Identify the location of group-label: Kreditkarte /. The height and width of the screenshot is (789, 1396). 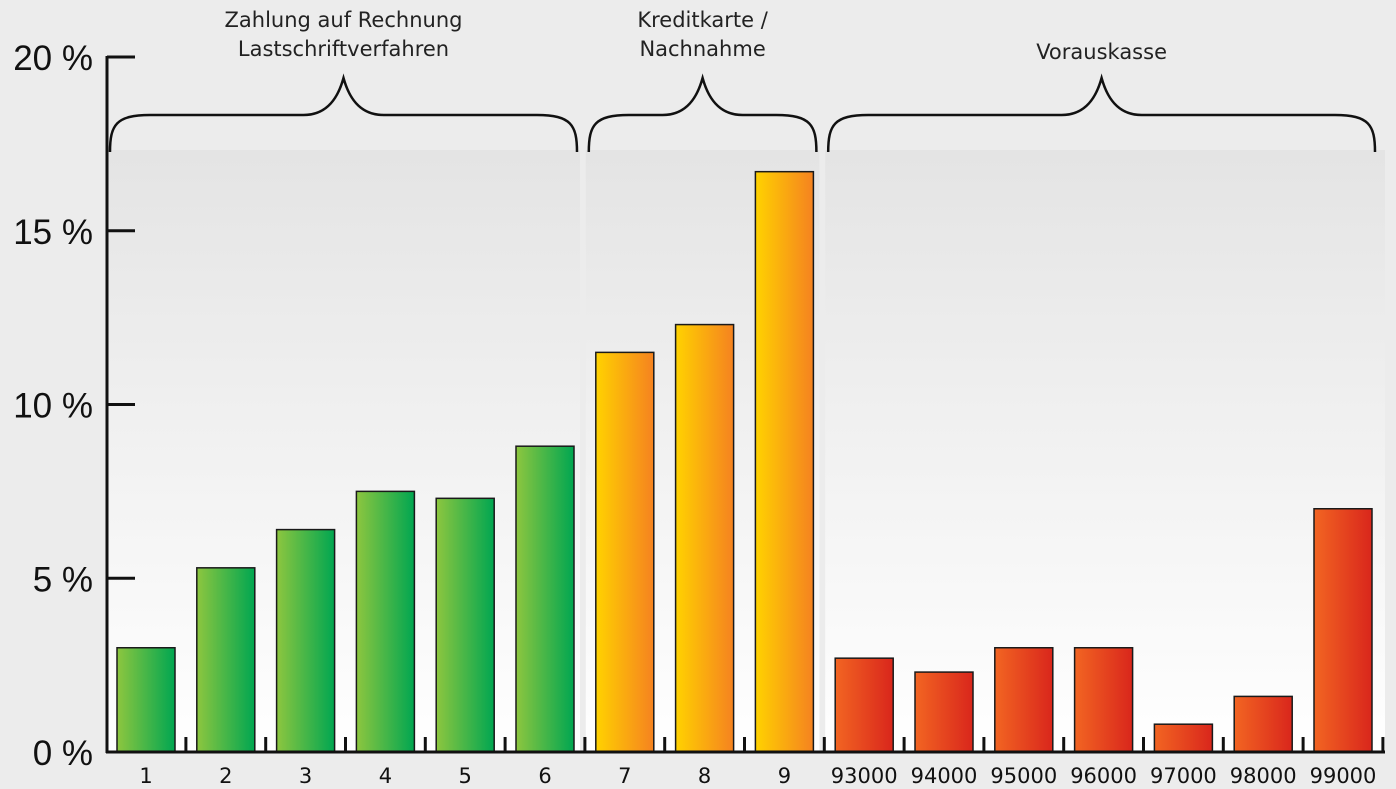
(702, 20).